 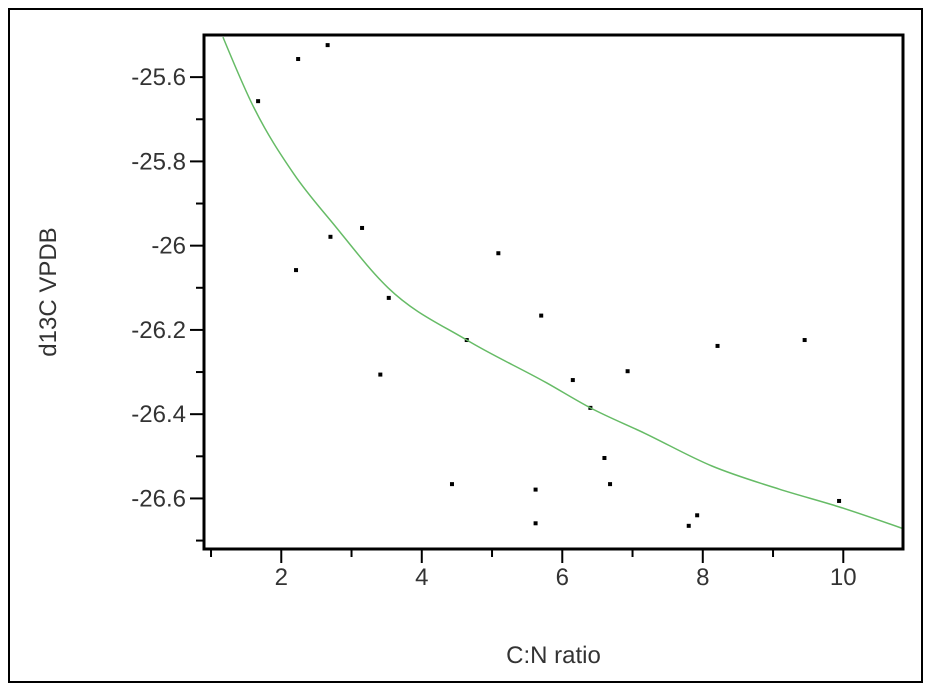 What do you see at coordinates (843, 577) in the screenshot?
I see `x-tick-label: 10` at bounding box center [843, 577].